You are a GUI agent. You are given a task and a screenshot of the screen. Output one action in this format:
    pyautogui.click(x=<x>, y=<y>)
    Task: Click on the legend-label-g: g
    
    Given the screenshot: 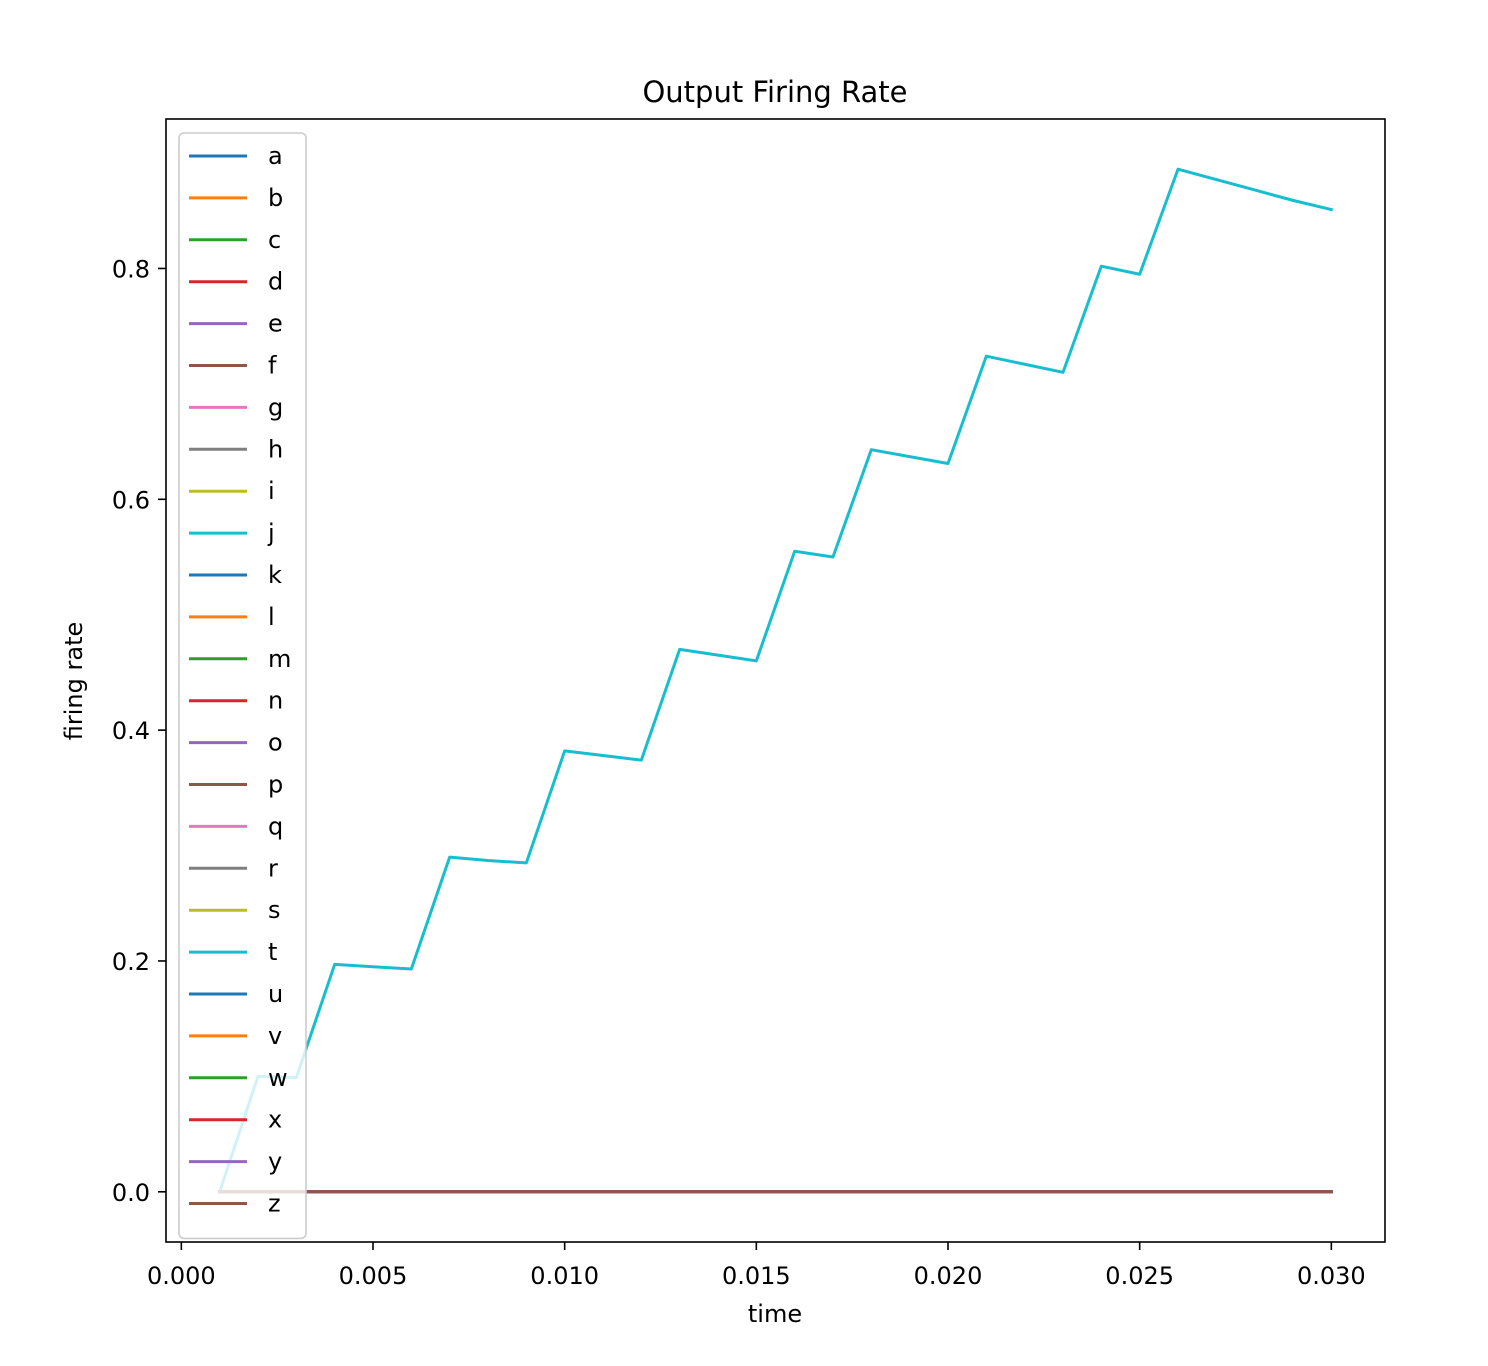 What is the action you would take?
    pyautogui.click(x=275, y=407)
    